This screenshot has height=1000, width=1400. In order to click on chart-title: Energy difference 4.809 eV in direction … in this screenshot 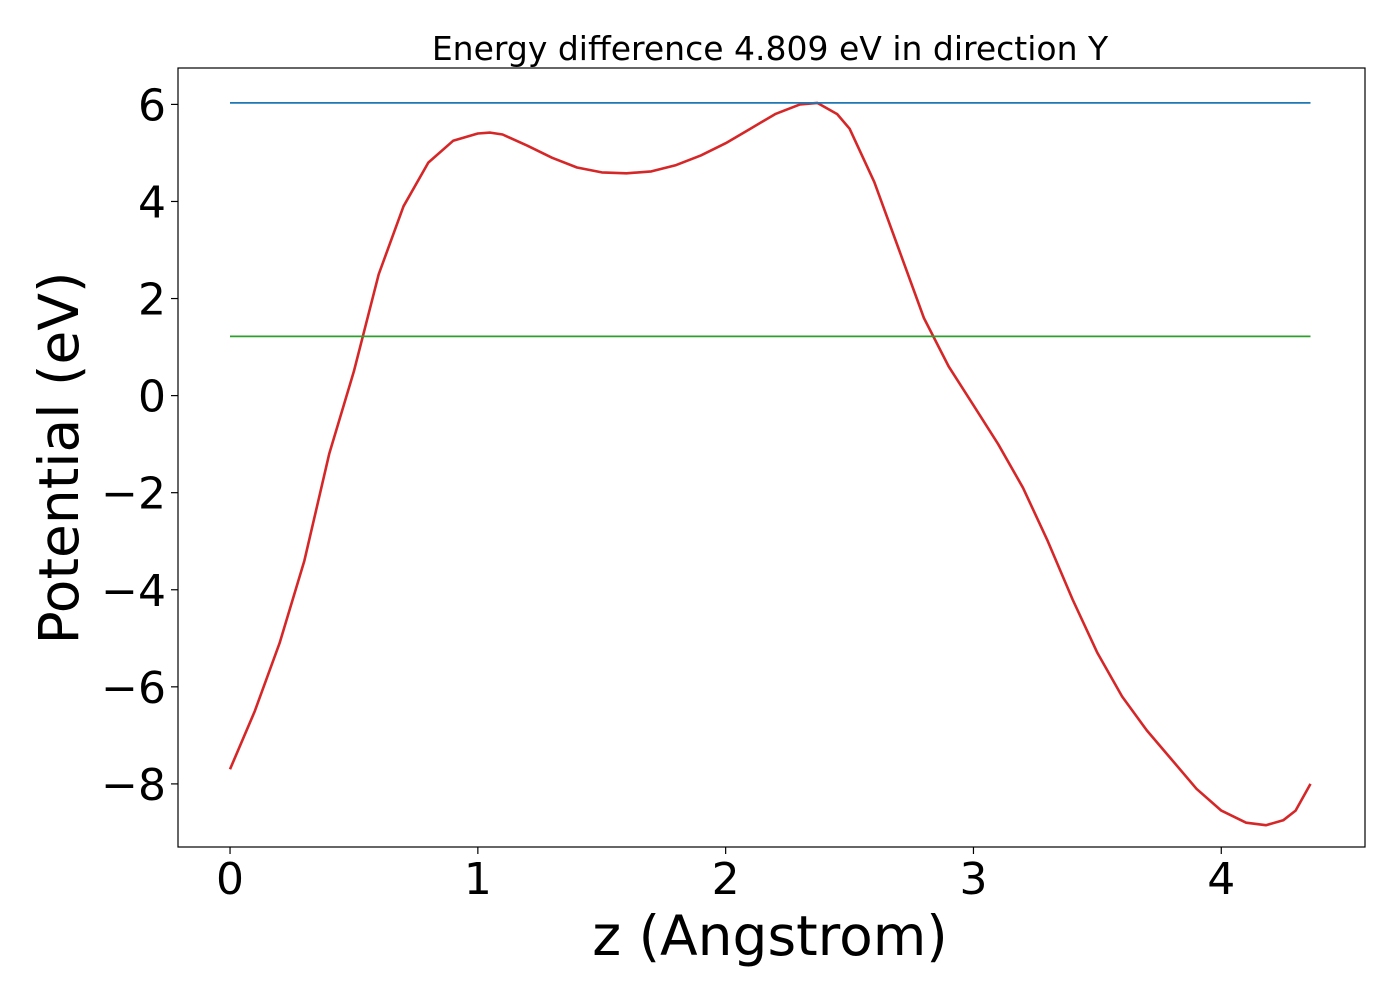, I will do `click(770, 48)`.